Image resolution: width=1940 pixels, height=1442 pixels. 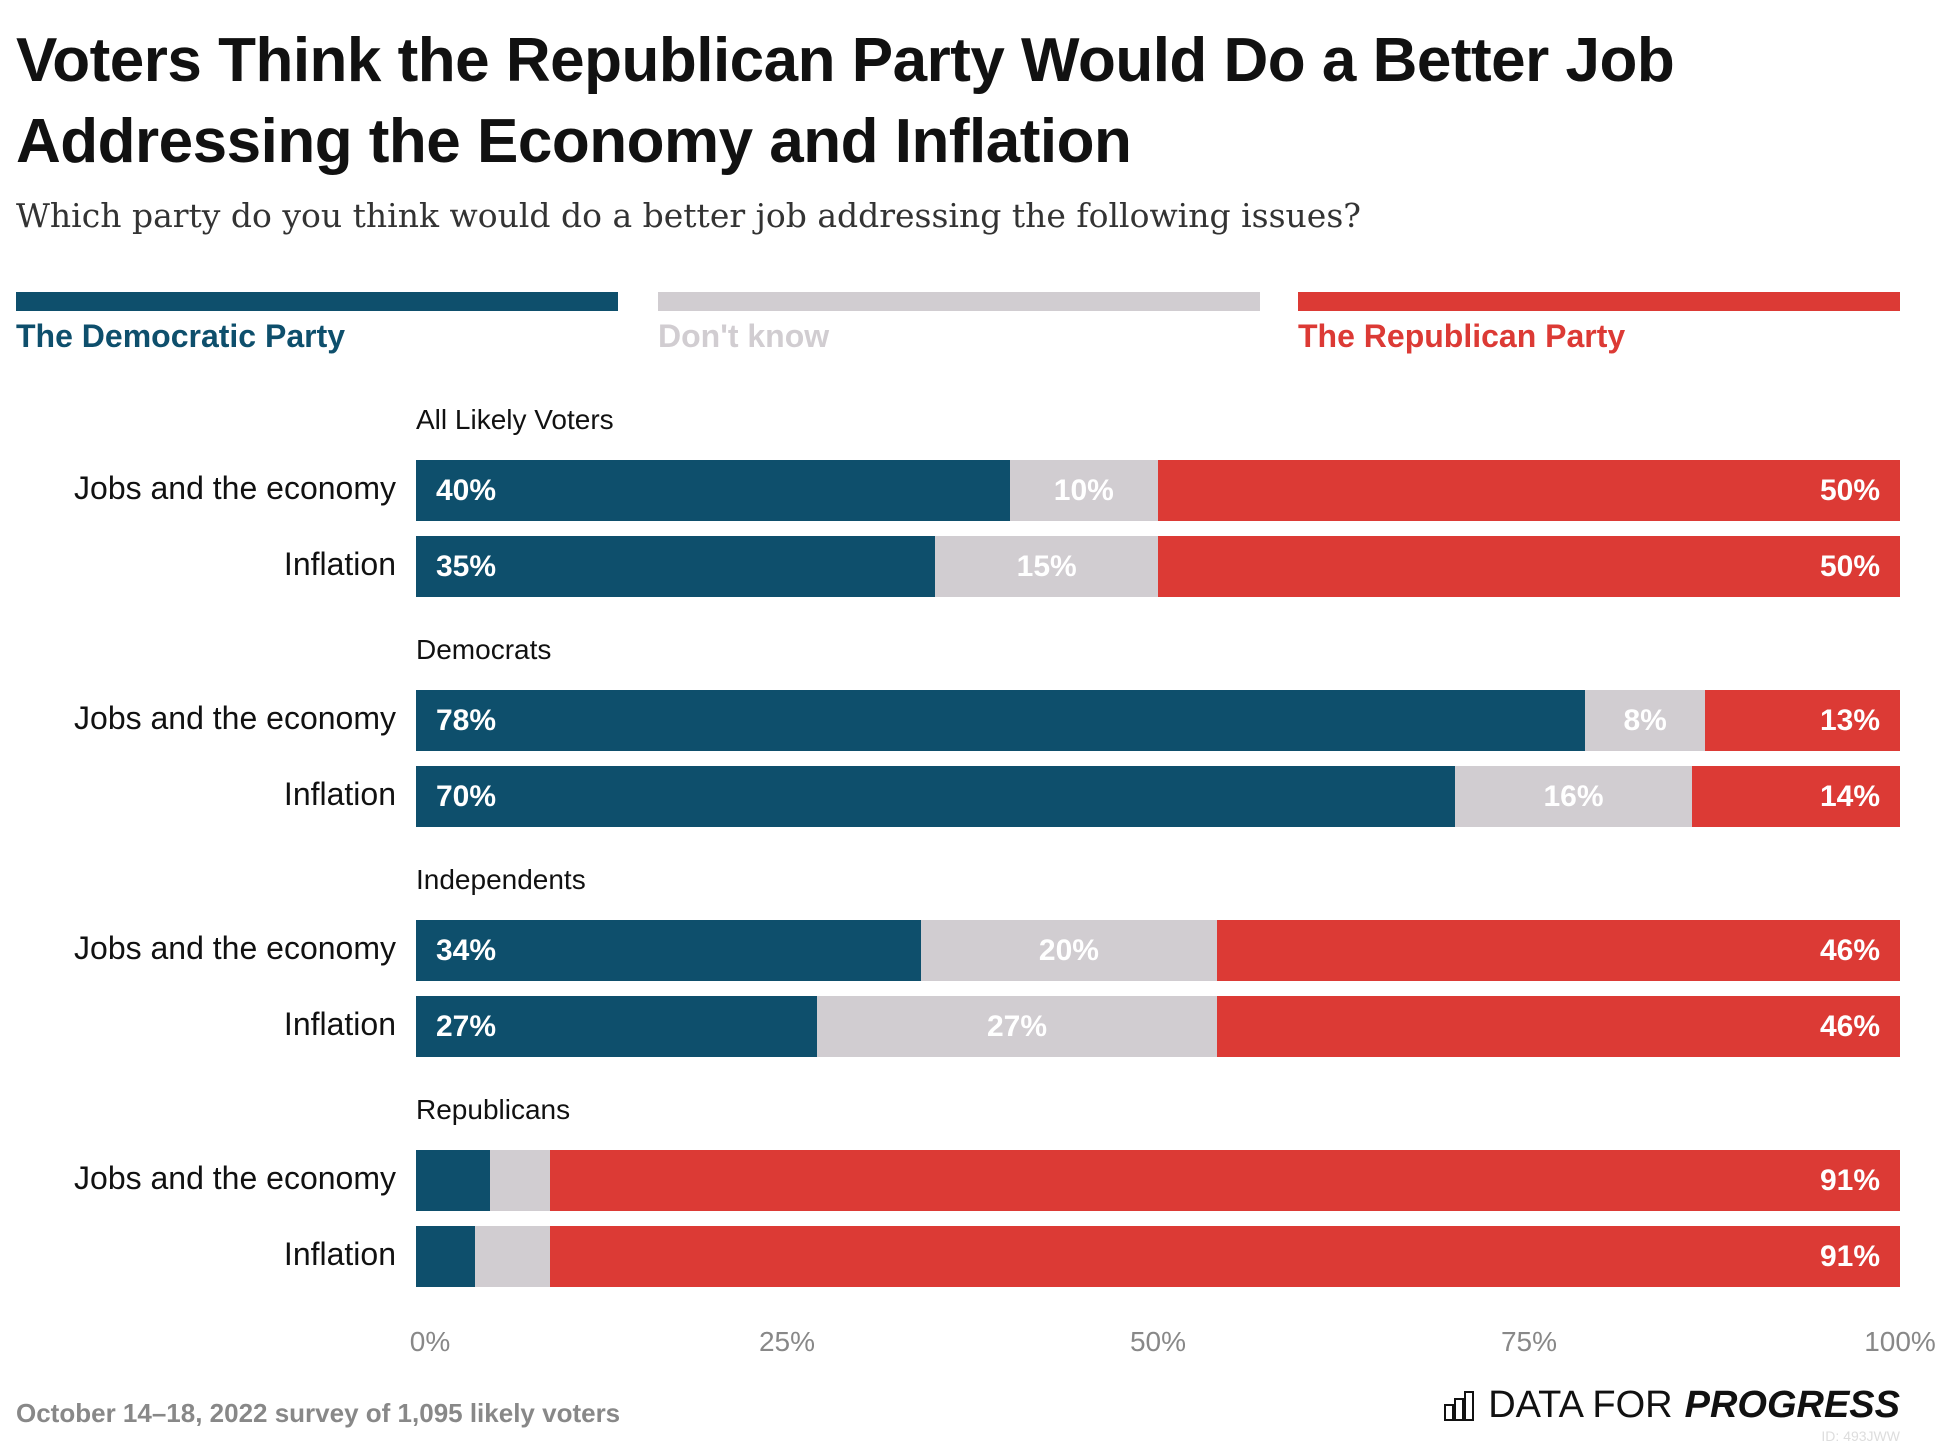 I want to click on logo-text-bold: PROGRESS, so click(x=1792, y=1405).